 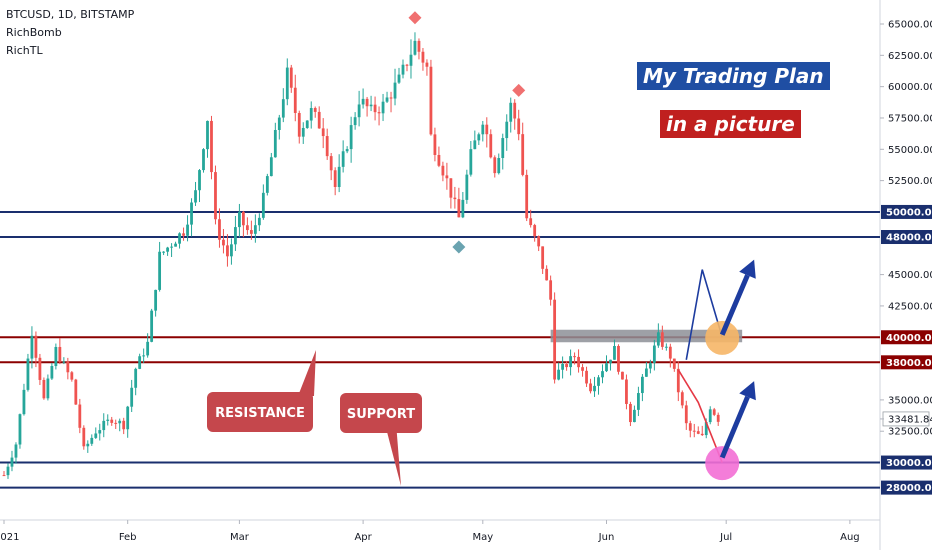 I want to click on x-tick-label: Apr, so click(x=363, y=537).